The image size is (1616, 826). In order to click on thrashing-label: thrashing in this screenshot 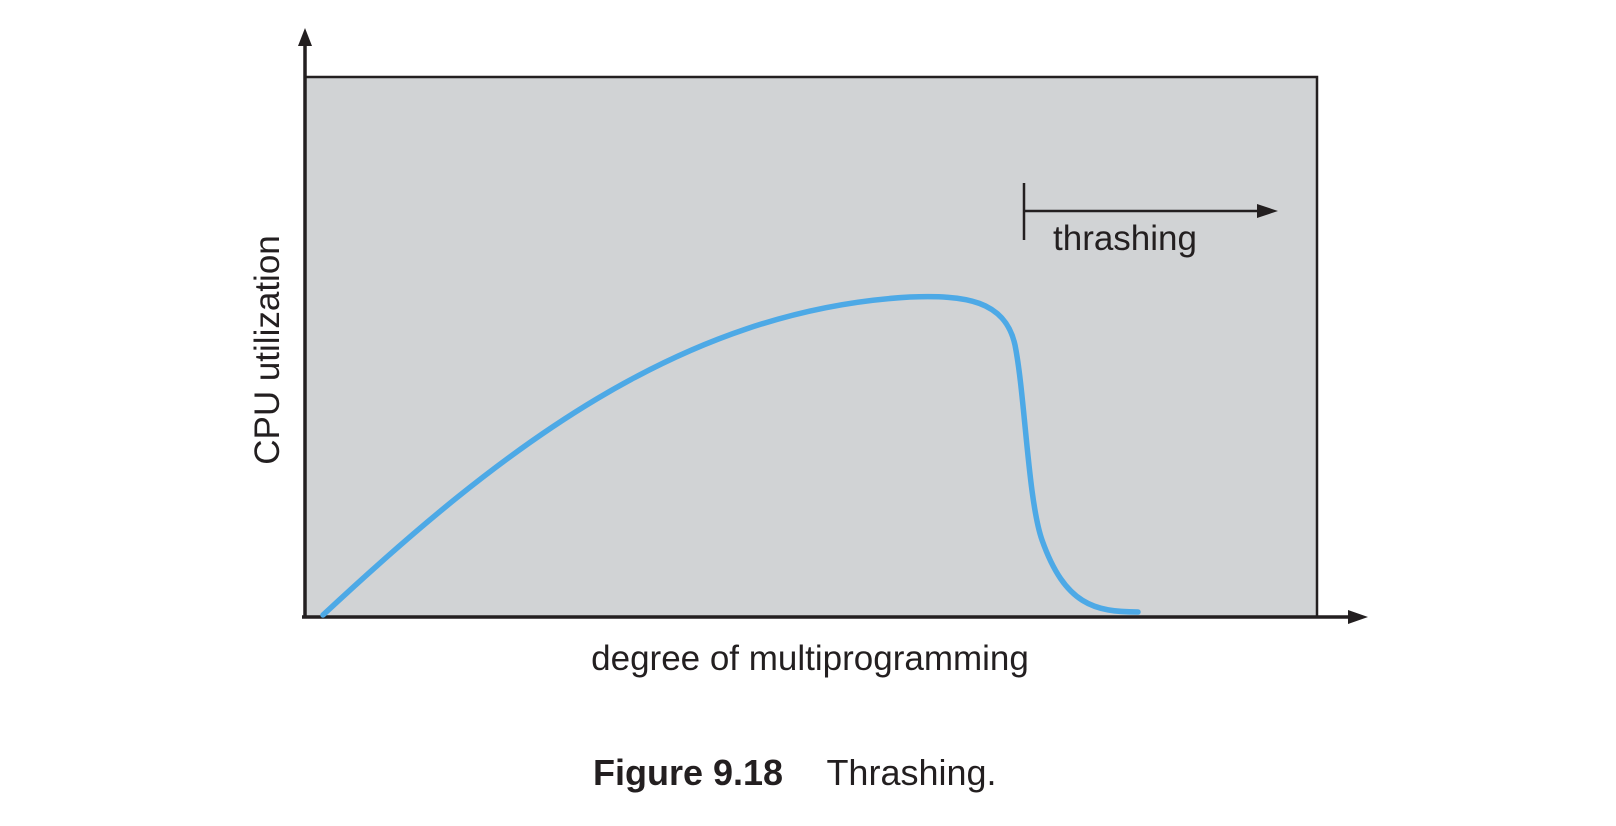, I will do `click(1125, 238)`.